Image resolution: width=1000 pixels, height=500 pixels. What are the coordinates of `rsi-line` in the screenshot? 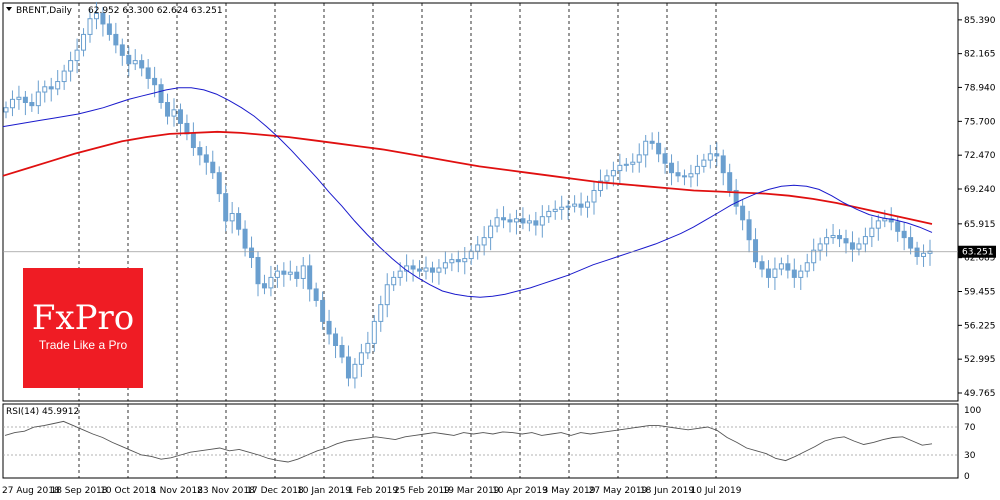 It's located at (468, 441).